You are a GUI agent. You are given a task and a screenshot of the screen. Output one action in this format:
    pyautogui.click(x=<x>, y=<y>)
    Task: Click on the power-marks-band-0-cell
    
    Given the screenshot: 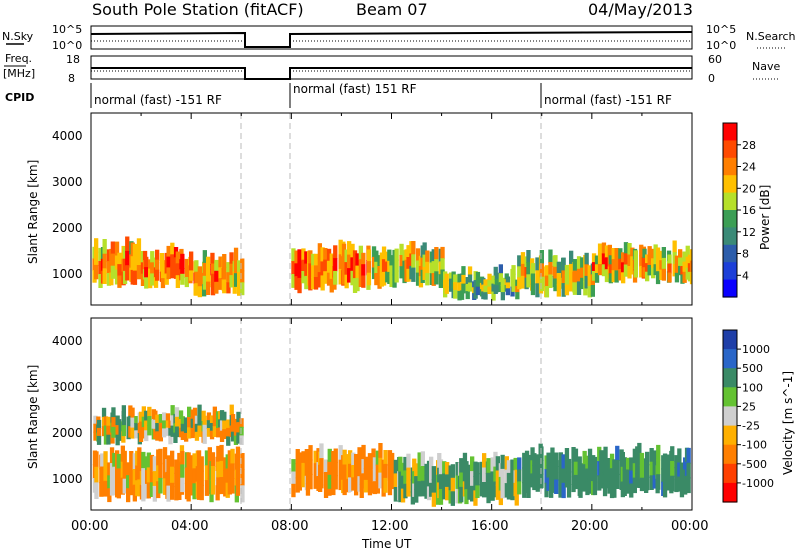 What is the action you would take?
    pyautogui.click(x=125, y=265)
    